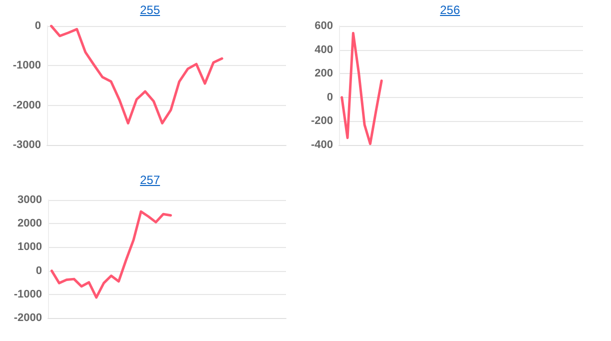 The image size is (611, 341). I want to click on chart-title: 256, so click(450, 10).